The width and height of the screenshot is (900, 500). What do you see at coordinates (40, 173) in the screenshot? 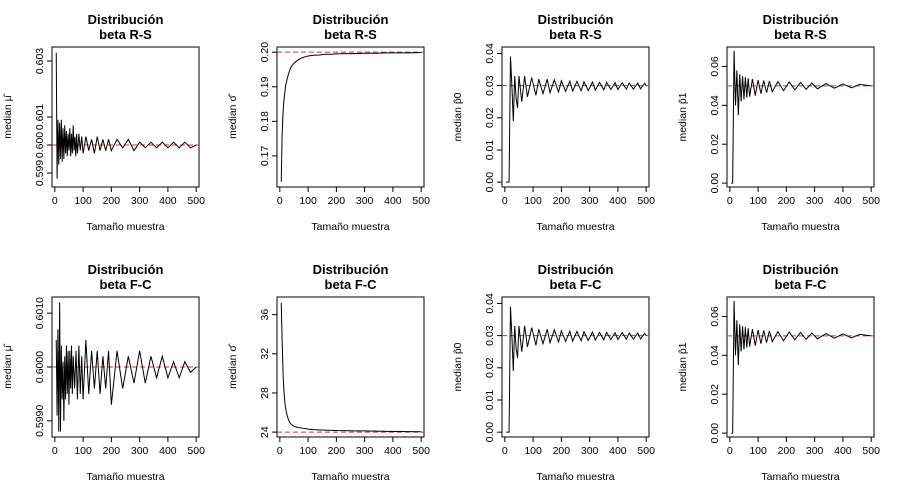
I see `y-tick-label: 0.599` at bounding box center [40, 173].